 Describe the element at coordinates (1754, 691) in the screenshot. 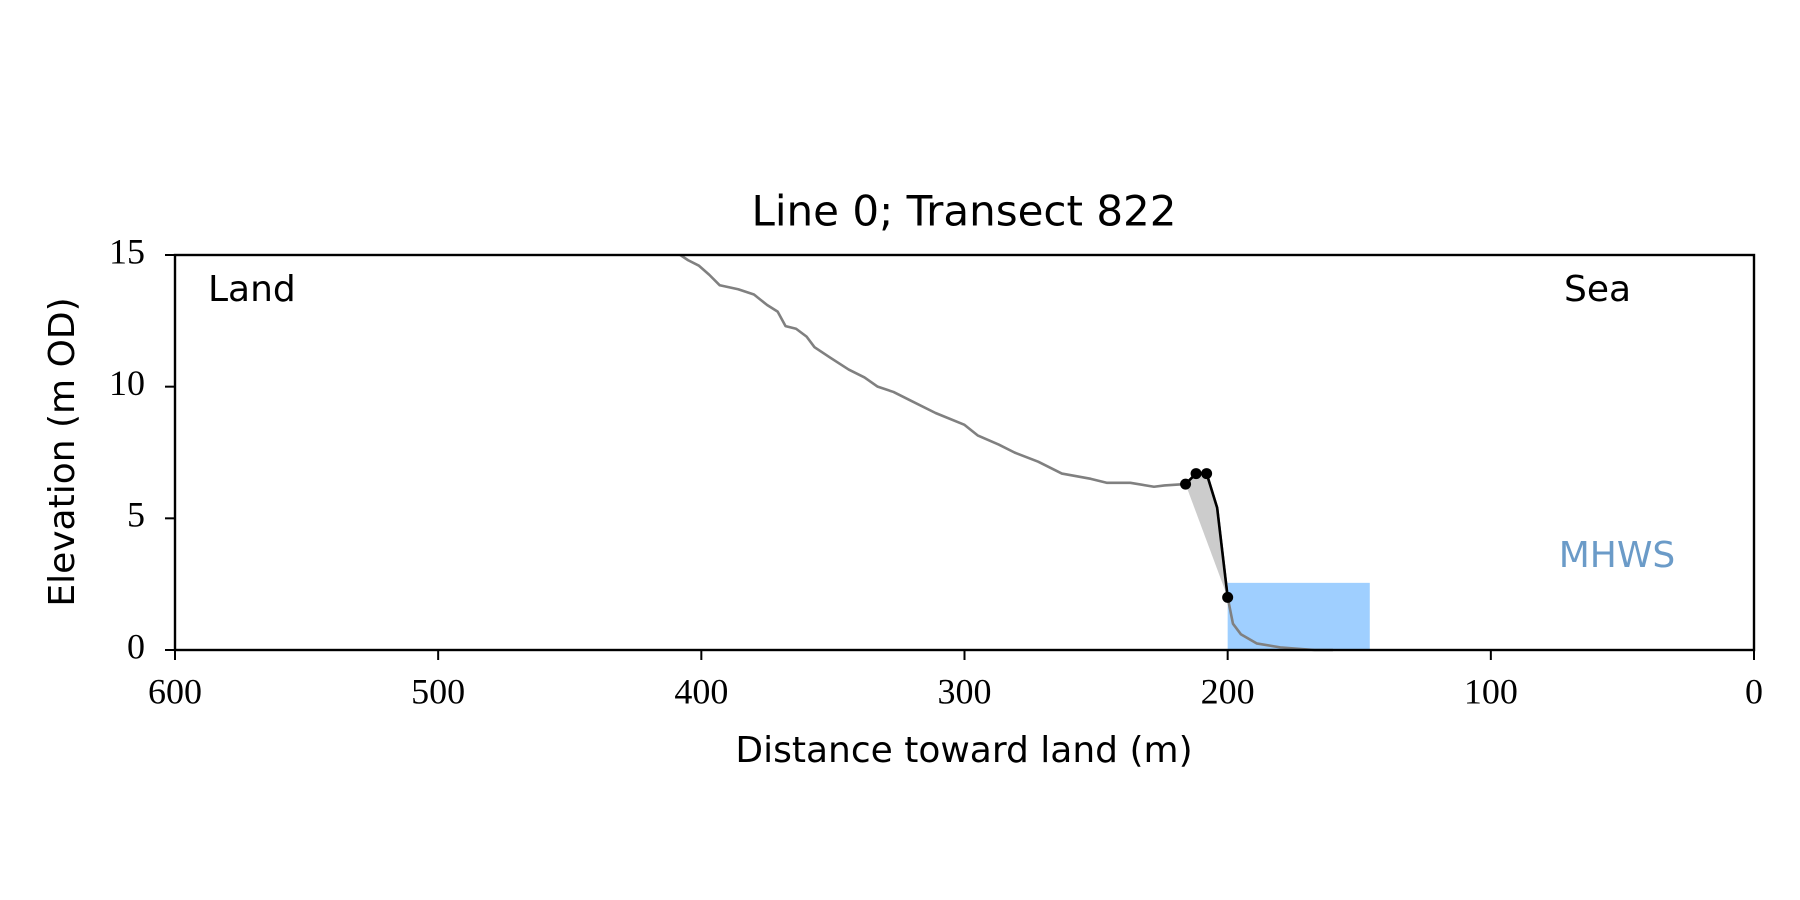

I see `x-tick-label: 0` at that location.